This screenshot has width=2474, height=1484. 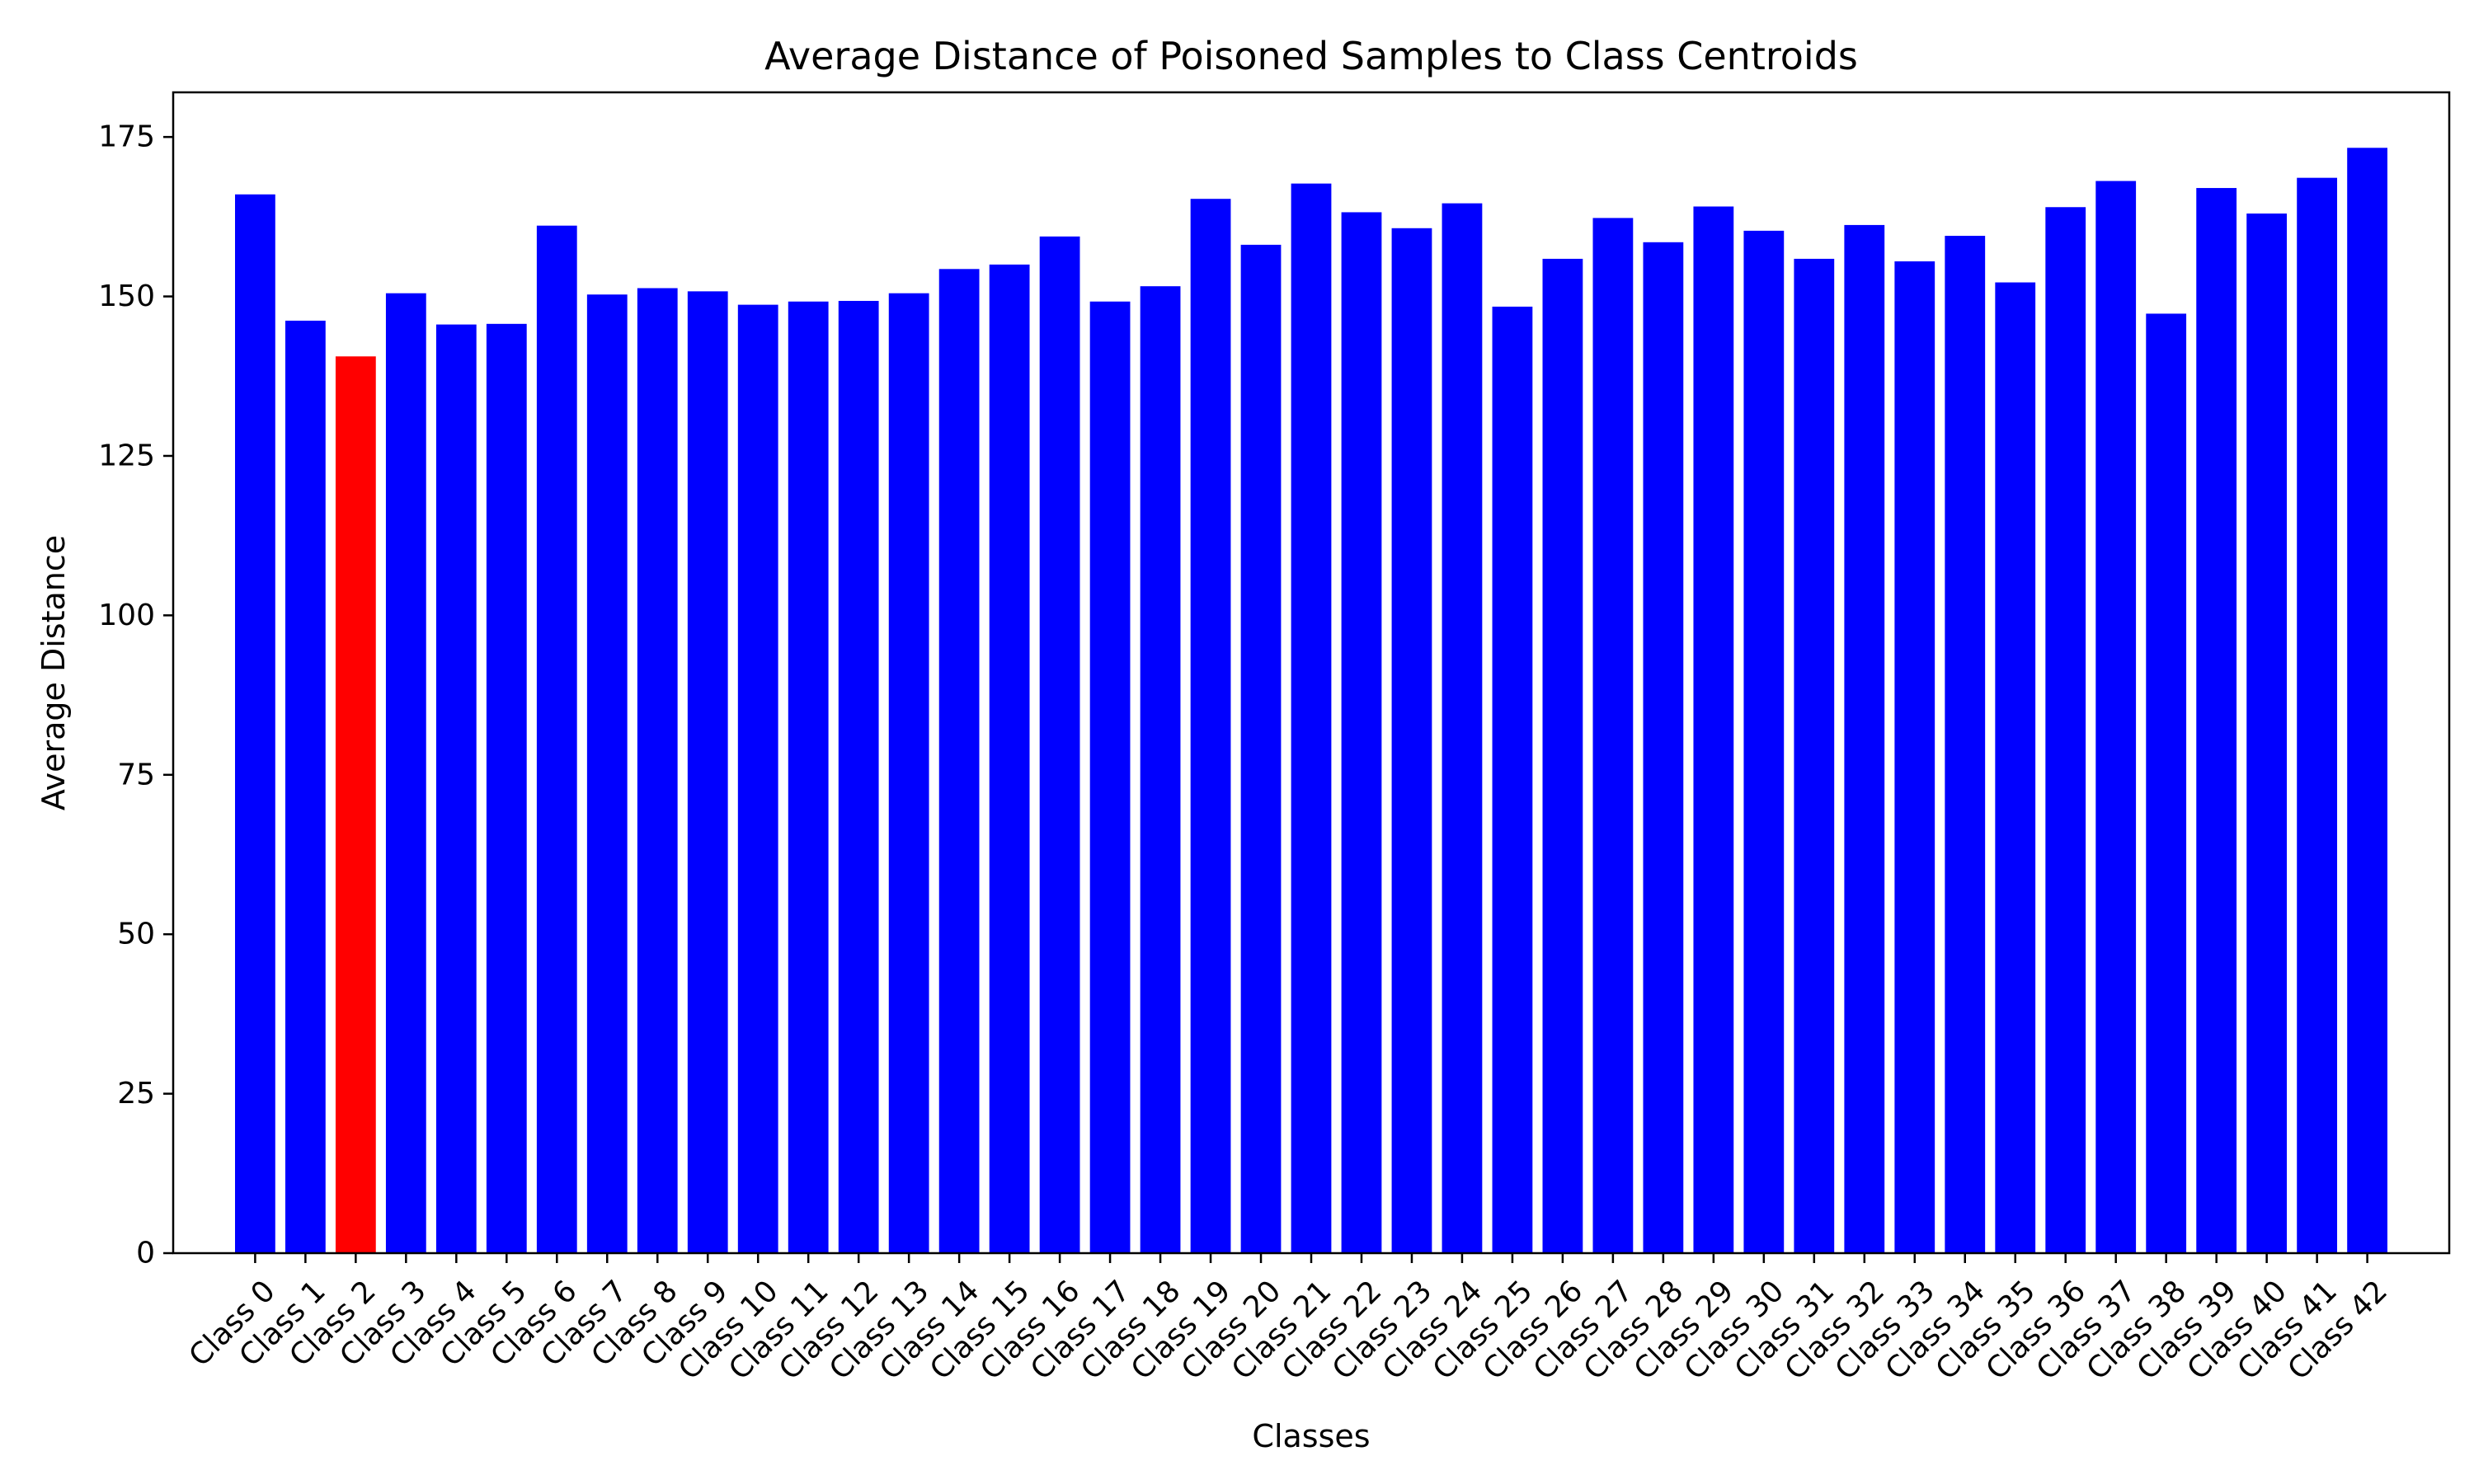 I want to click on x-axis-label: Classes, so click(x=1311, y=1436).